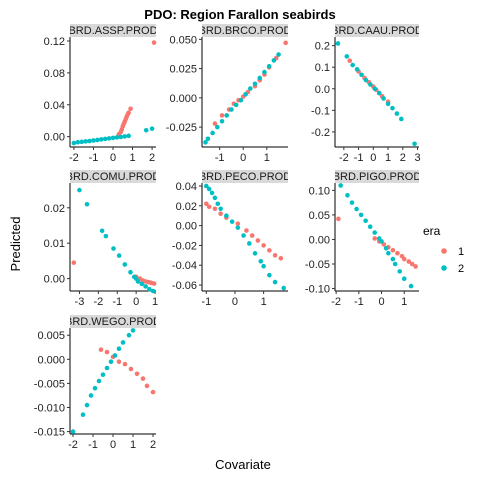 Image resolution: width=480 pixels, height=480 pixels. I want to click on y-tick-label: 0.0, so click(322, 90).